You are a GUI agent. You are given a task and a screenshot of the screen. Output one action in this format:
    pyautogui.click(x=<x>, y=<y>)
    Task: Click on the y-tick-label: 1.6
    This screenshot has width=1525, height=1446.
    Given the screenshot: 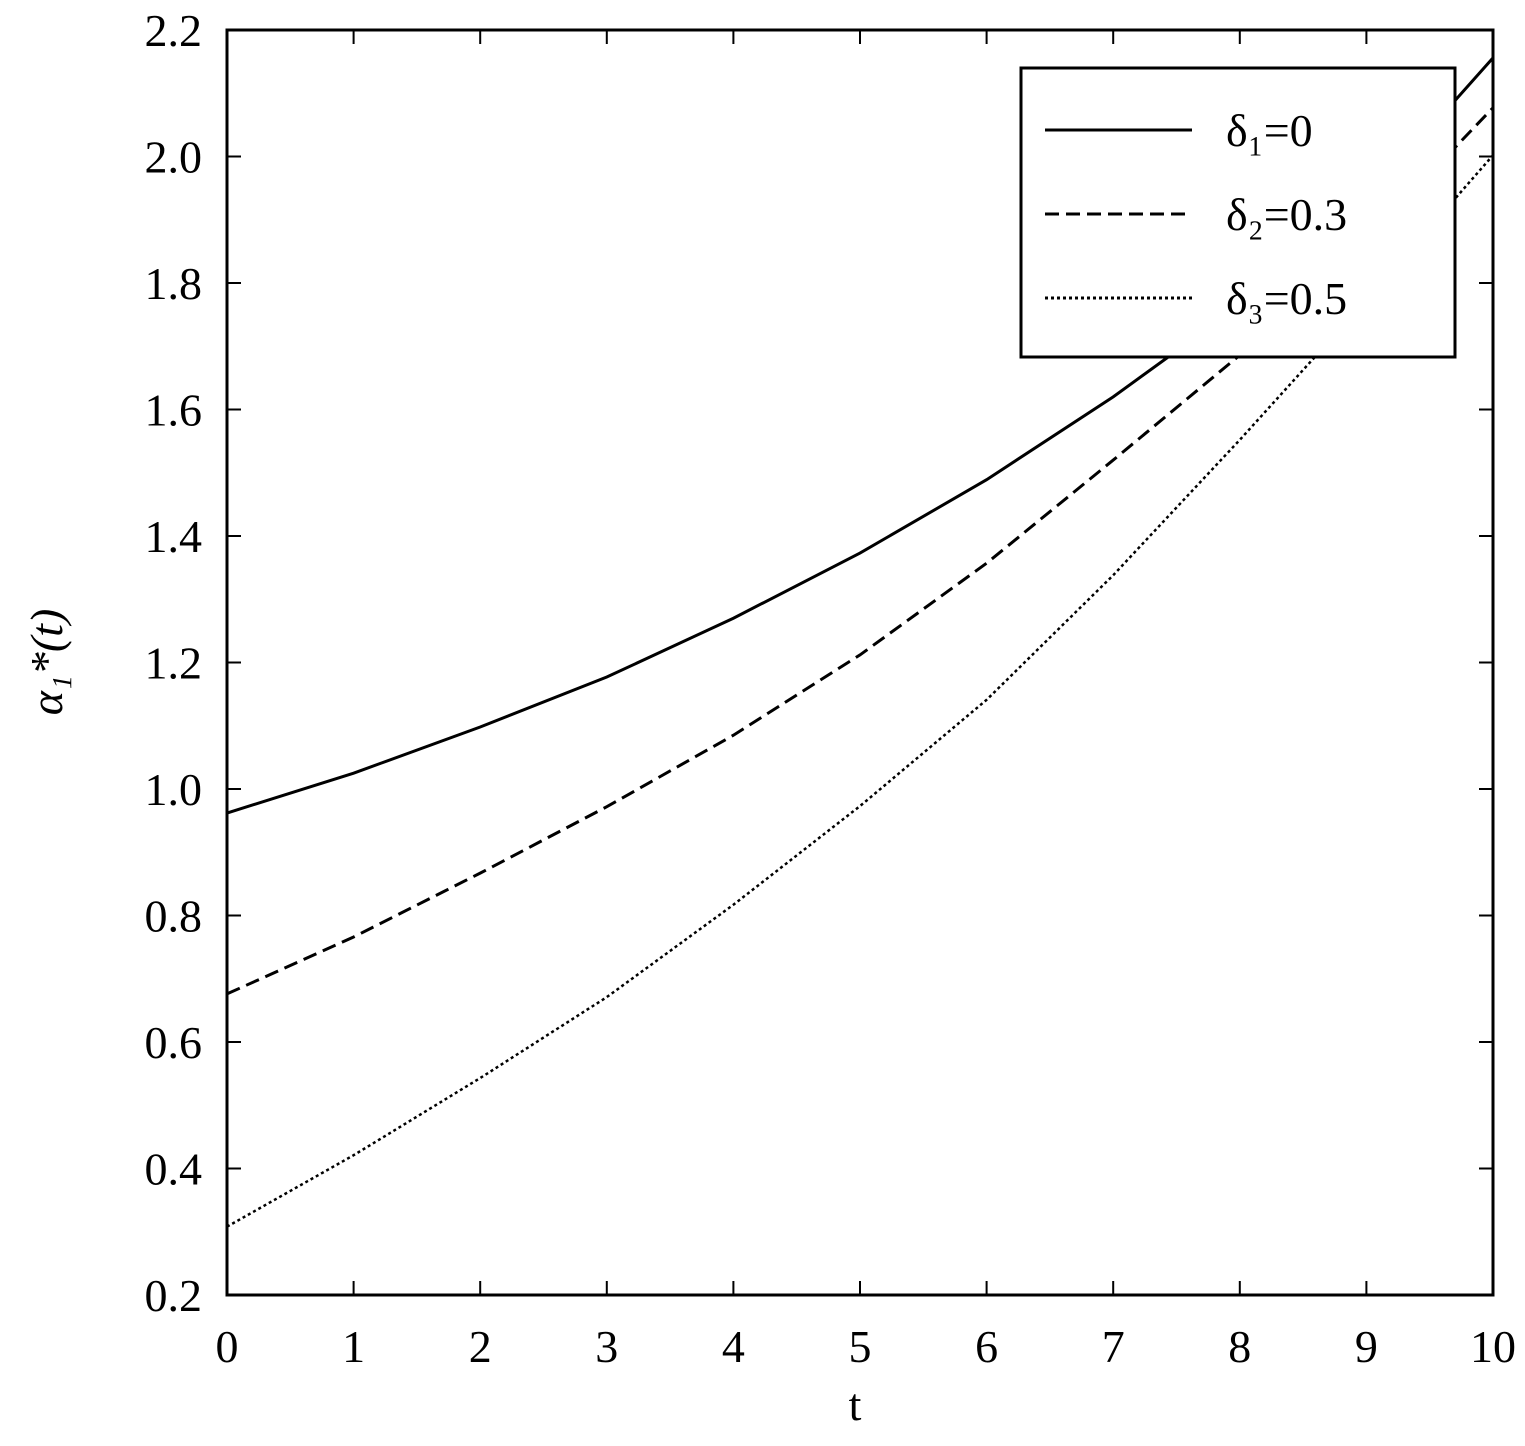 What is the action you would take?
    pyautogui.click(x=174, y=410)
    